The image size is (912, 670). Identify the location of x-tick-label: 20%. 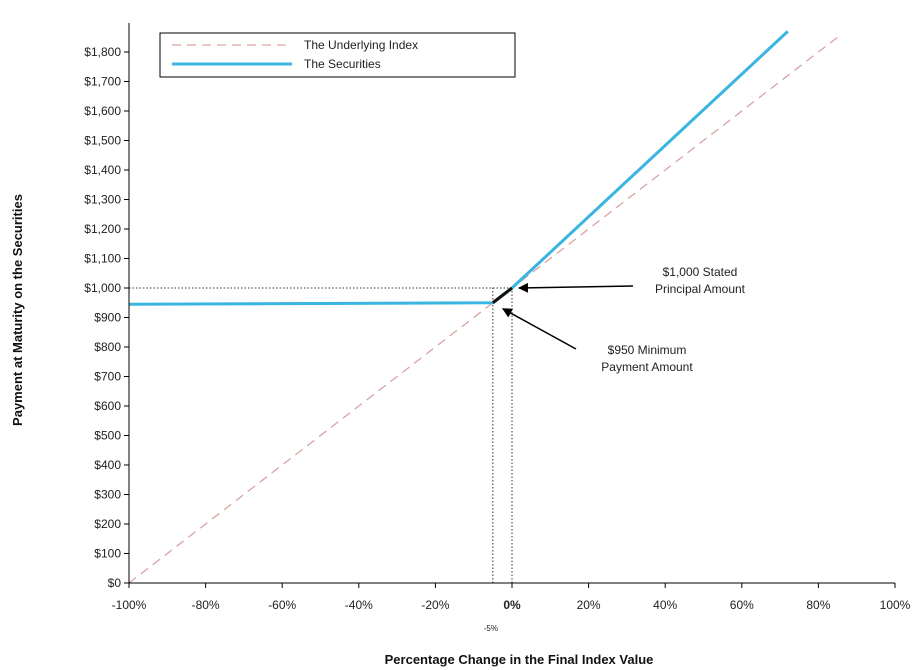
(589, 605).